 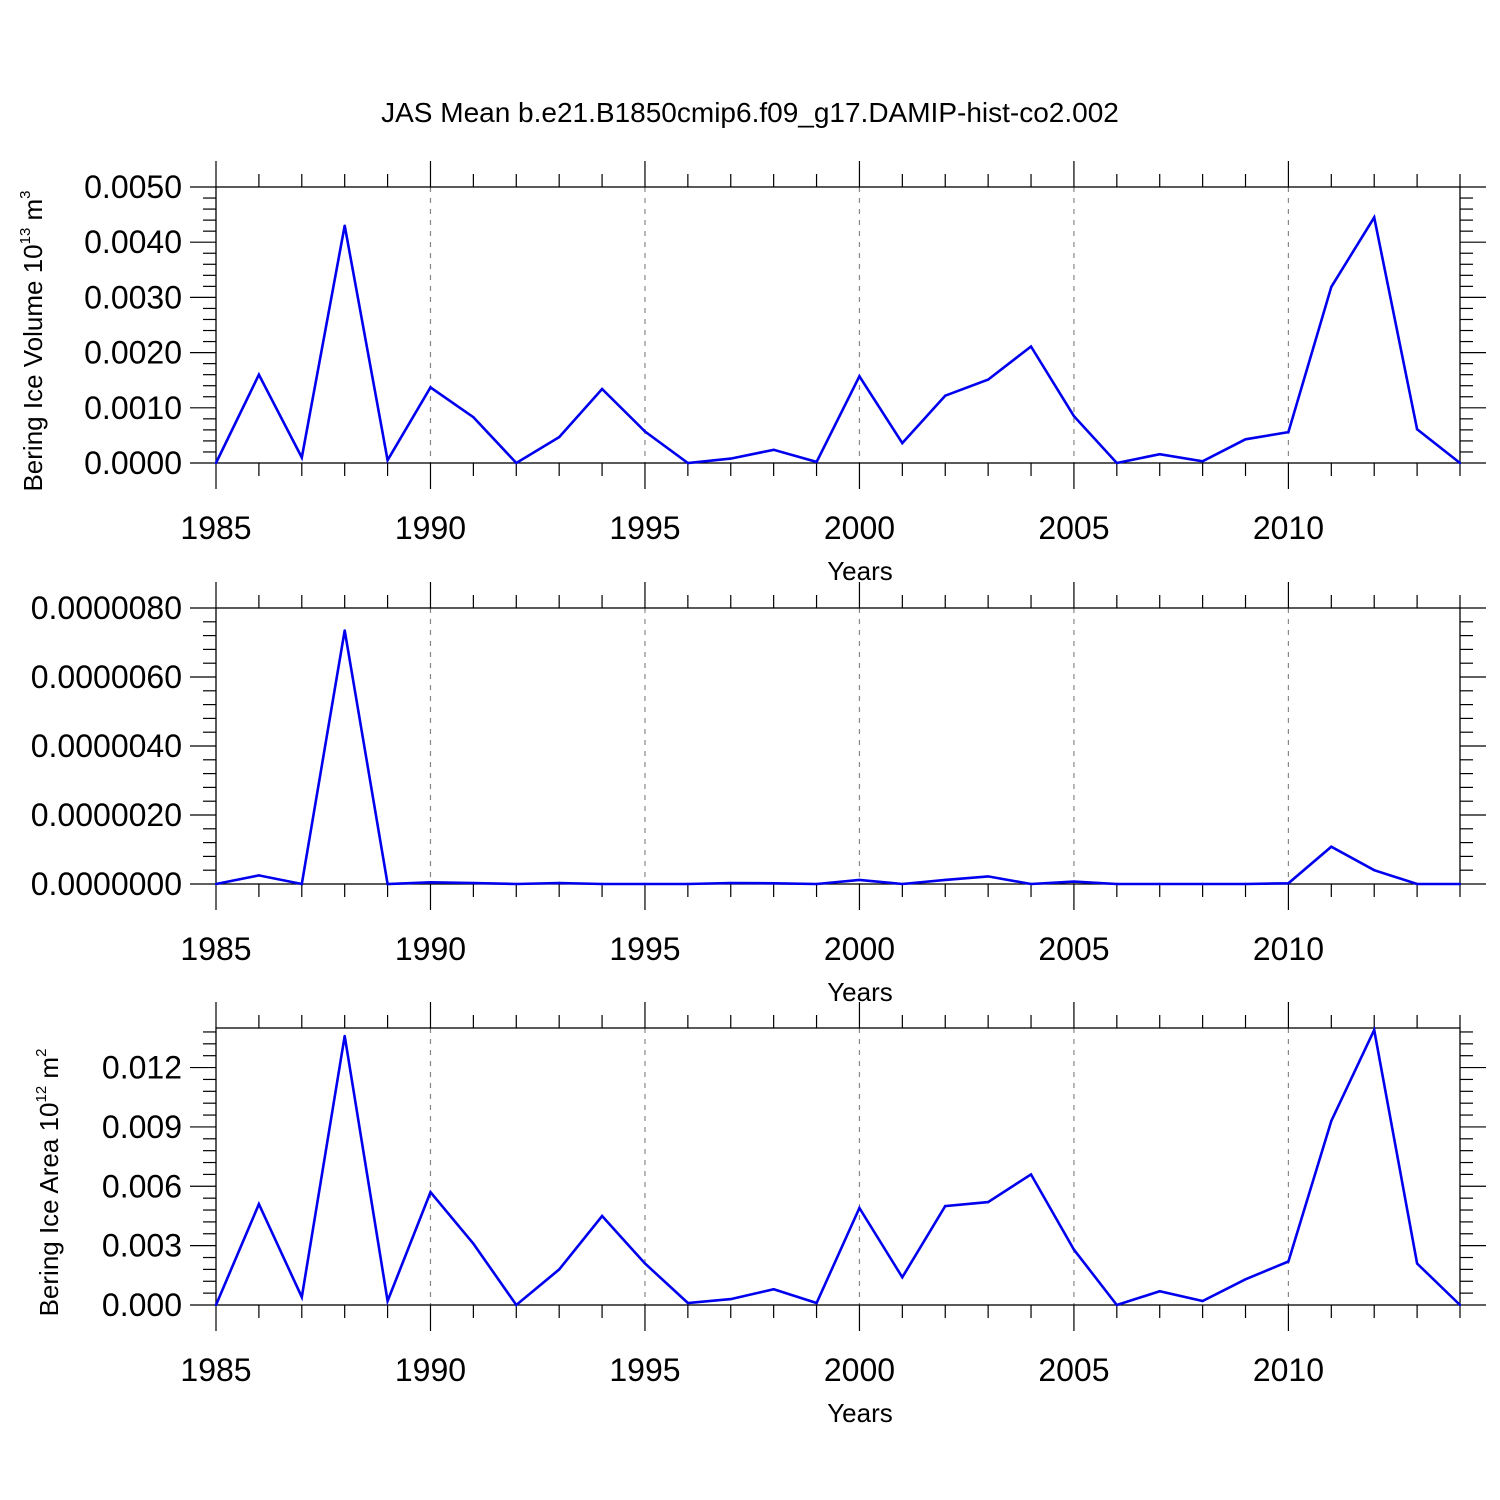 I want to click on y-tick-label: 0.0000040, so click(x=106, y=746).